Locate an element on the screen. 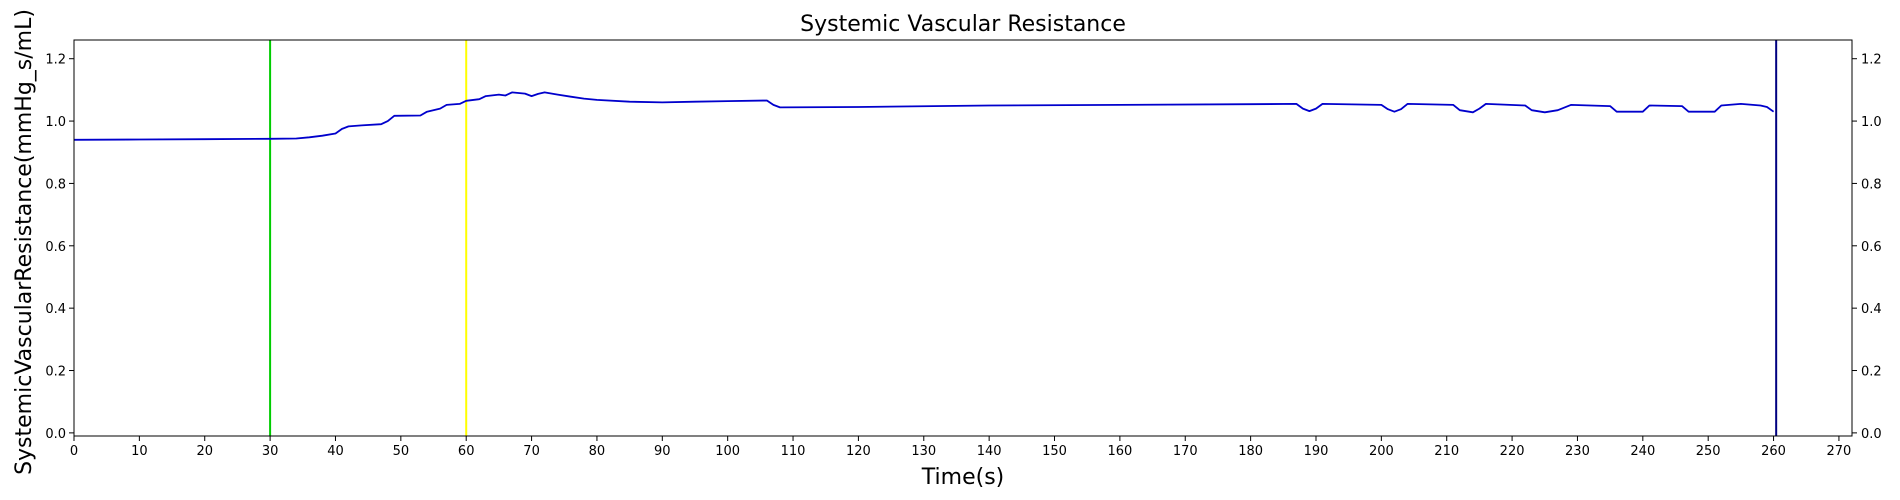 The image size is (1900, 500). y-axis-label: SystemicVascularResistance(mmHg_s/mL) is located at coordinates (24, 242).